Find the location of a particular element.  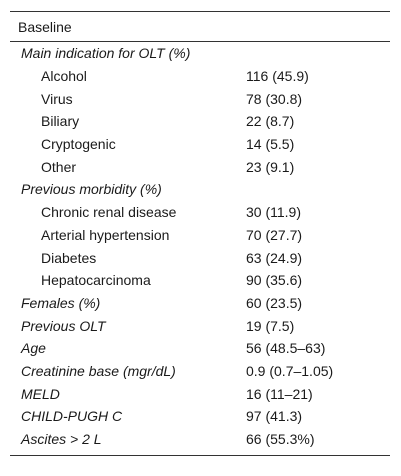

row-label: Ascites > 2 L is located at coordinates (61, 439).